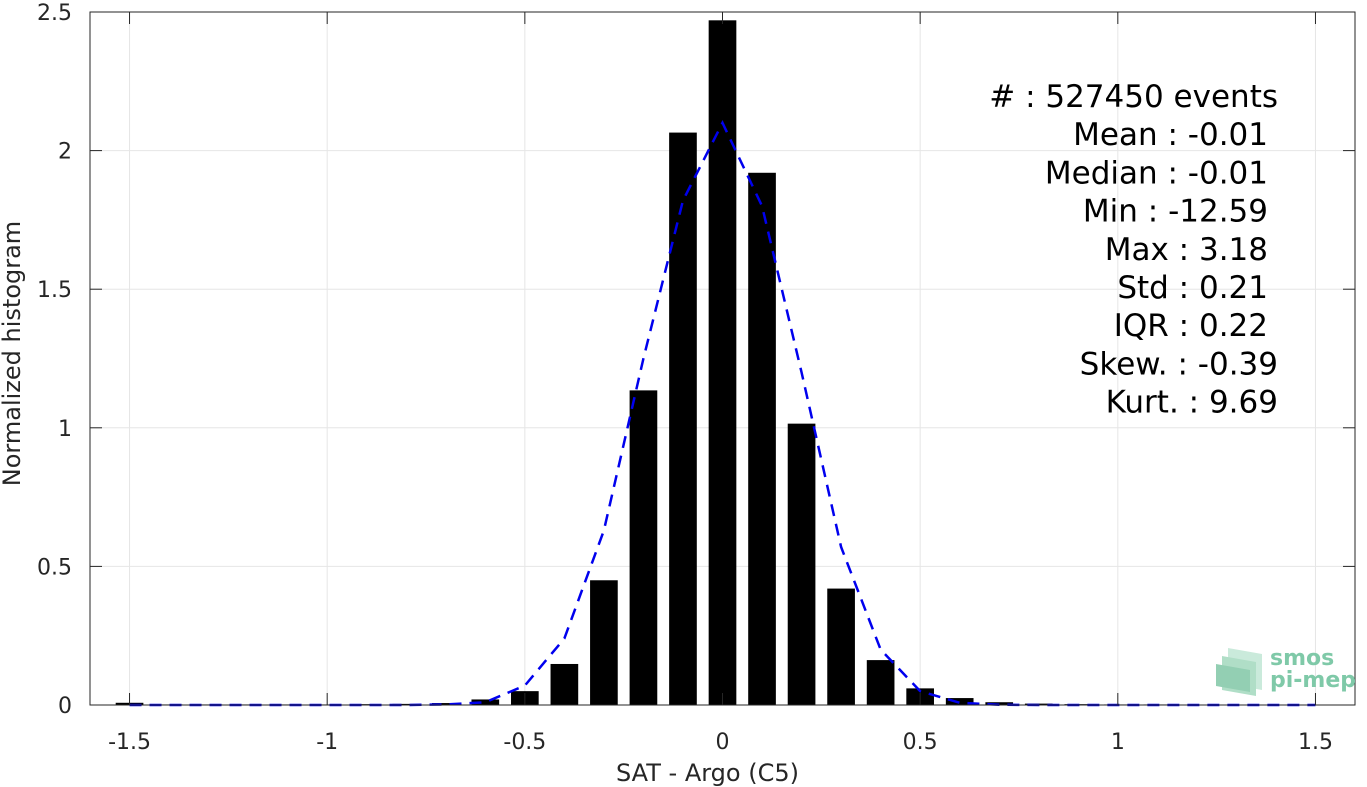 This screenshot has height=787, width=1367. Describe the element at coordinates (1192, 288) in the screenshot. I see `stat-line: Std : 0.21` at that location.